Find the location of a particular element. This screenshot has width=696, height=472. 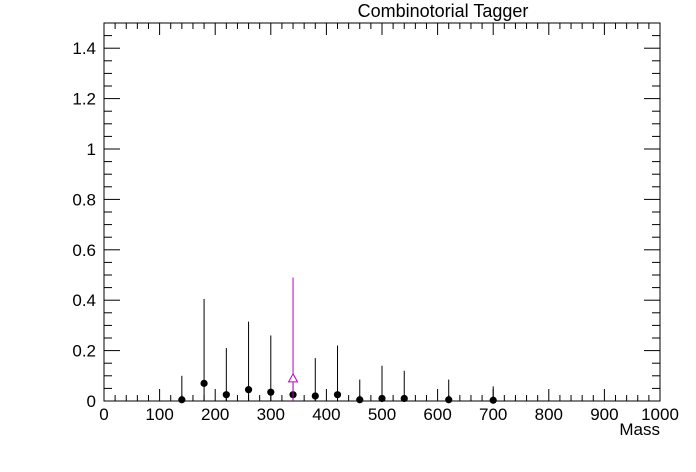

x-tick-label: 300 is located at coordinates (271, 414).